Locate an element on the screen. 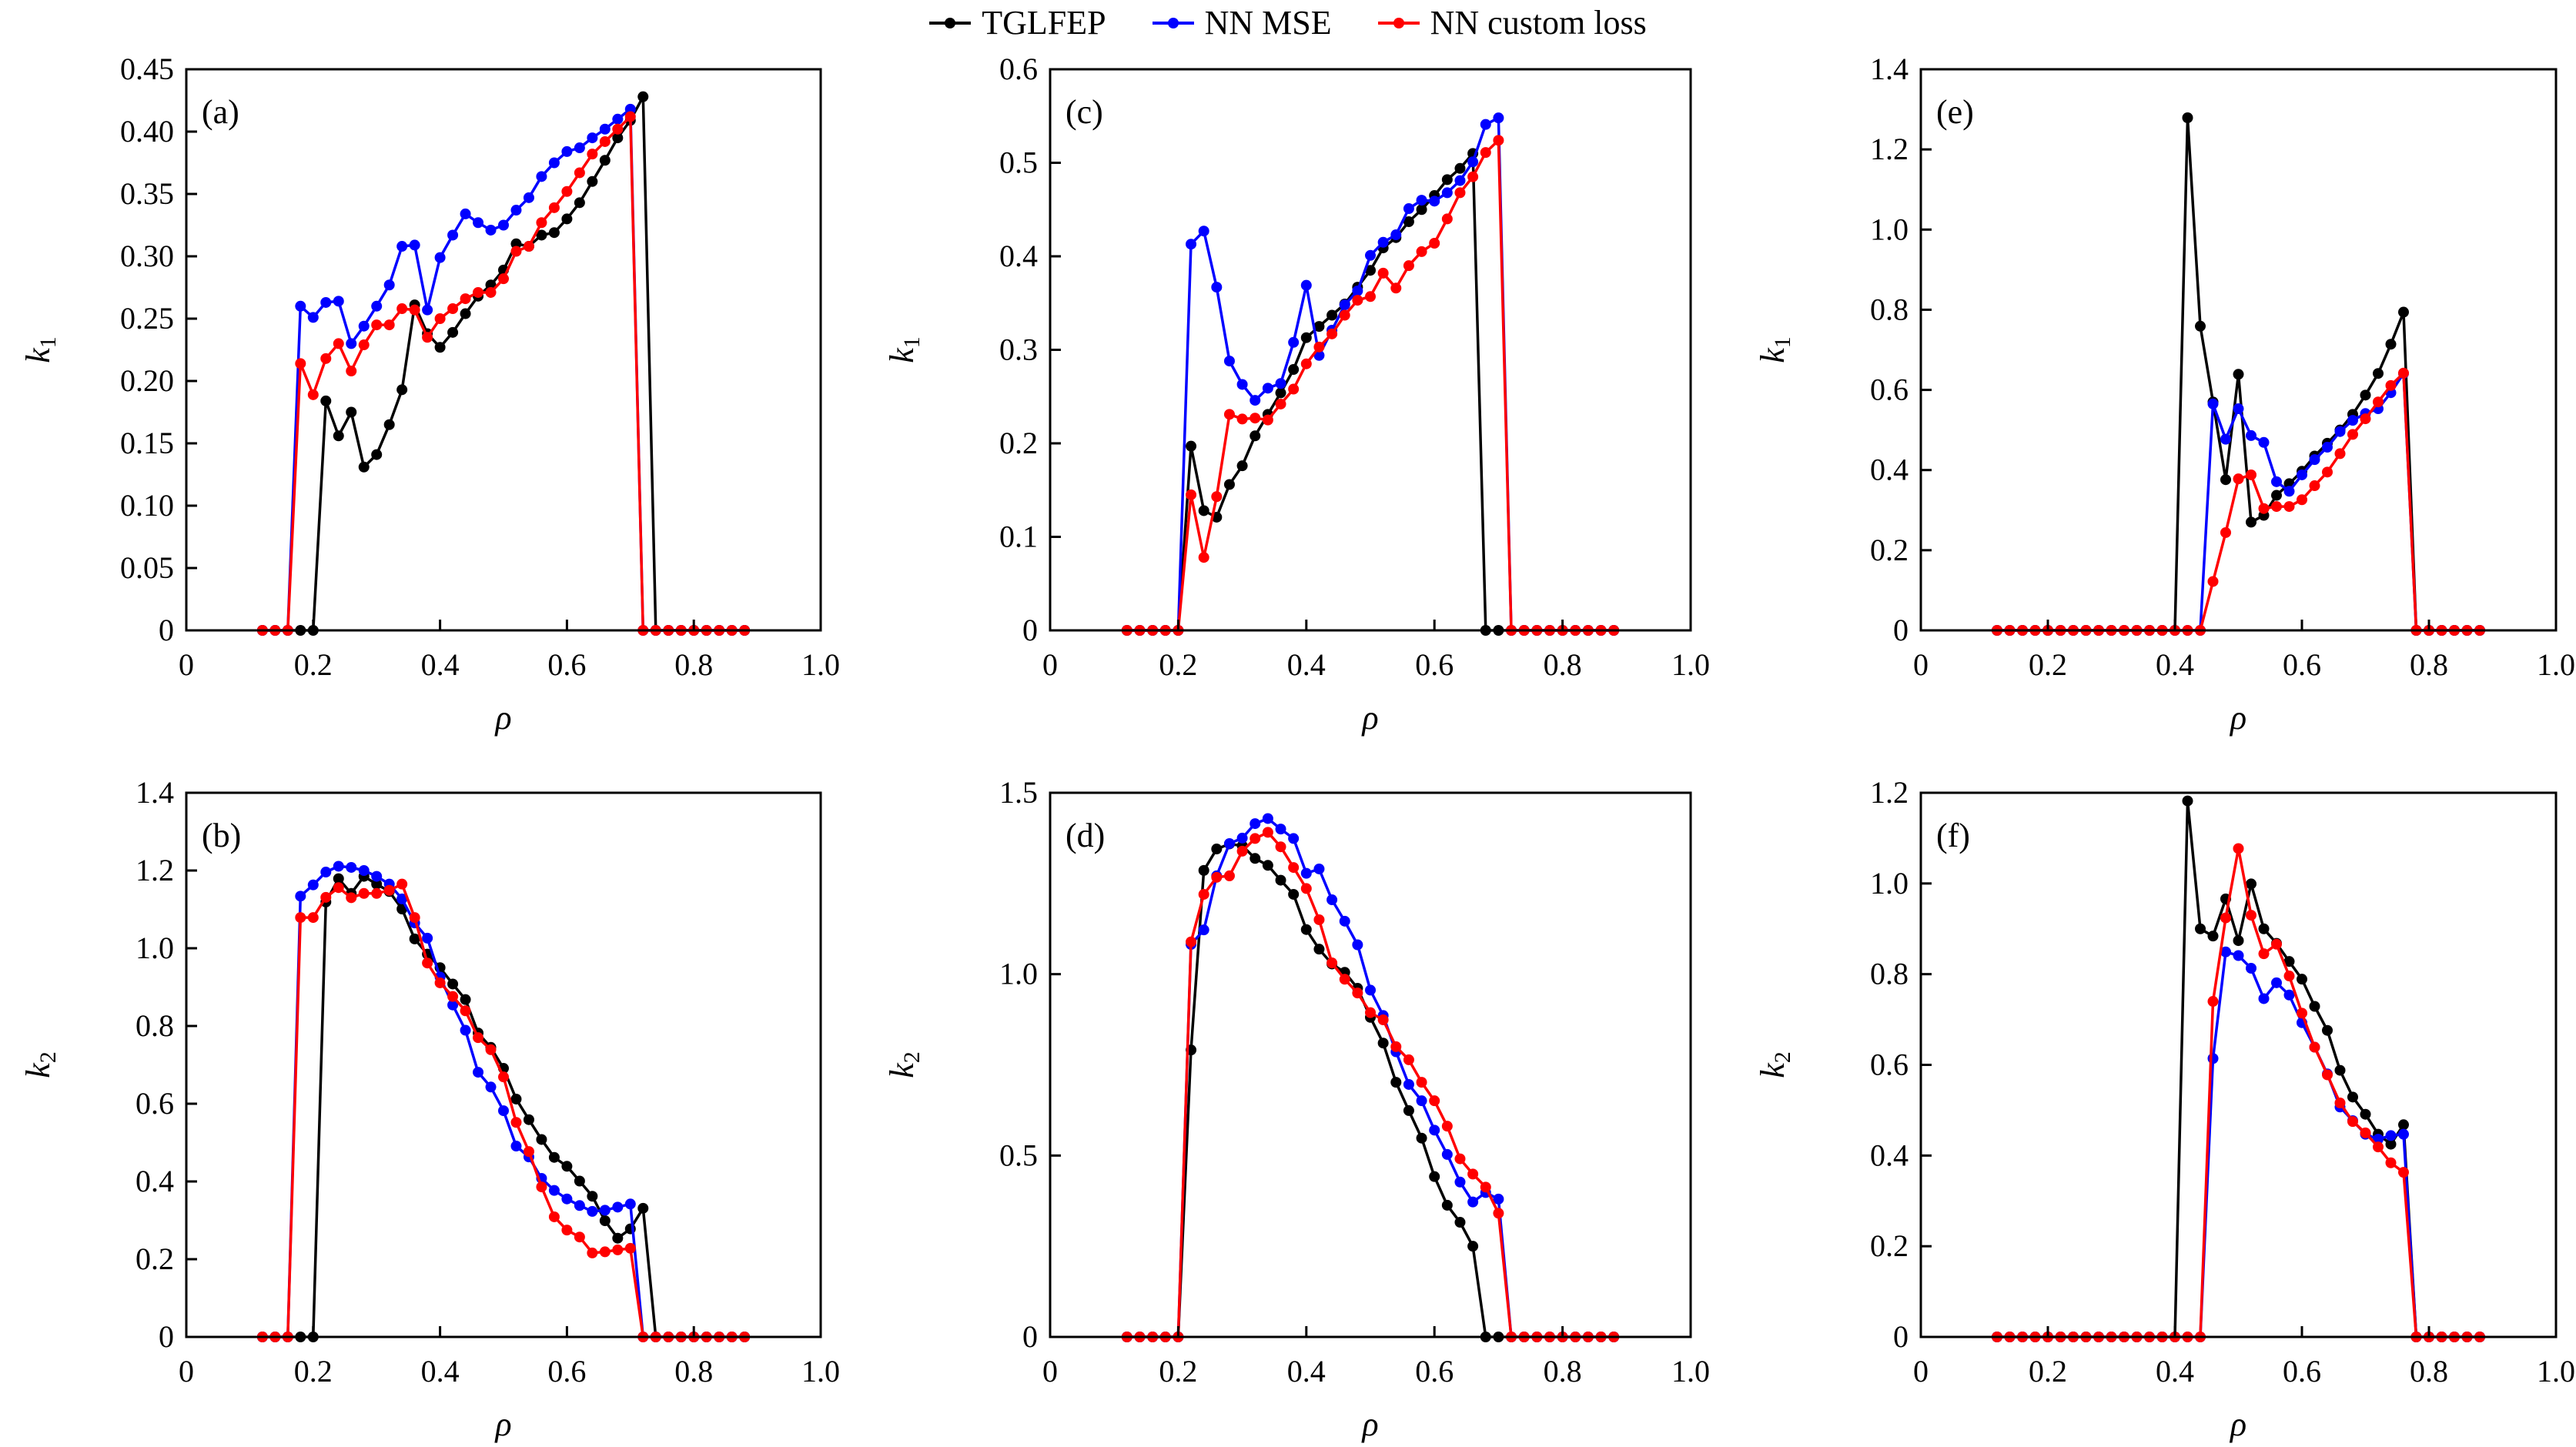  y-tick-label: 0.8 is located at coordinates (1889, 974).